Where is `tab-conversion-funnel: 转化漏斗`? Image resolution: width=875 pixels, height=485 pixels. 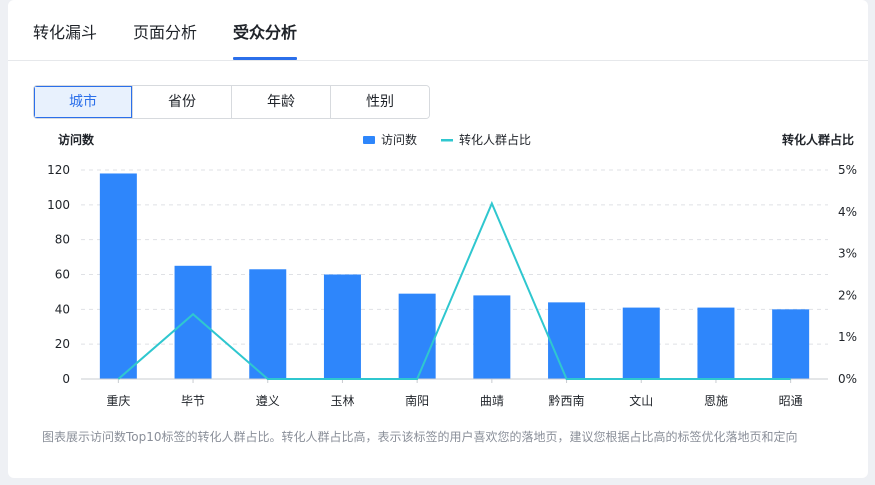 tab-conversion-funnel: 转化漏斗 is located at coordinates (65, 32).